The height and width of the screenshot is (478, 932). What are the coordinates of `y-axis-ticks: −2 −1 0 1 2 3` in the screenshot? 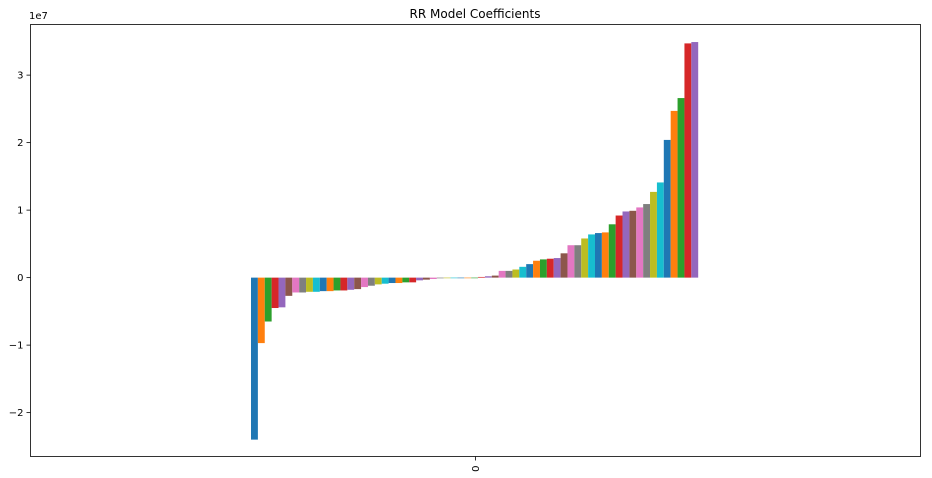 It's located at (20, 245).